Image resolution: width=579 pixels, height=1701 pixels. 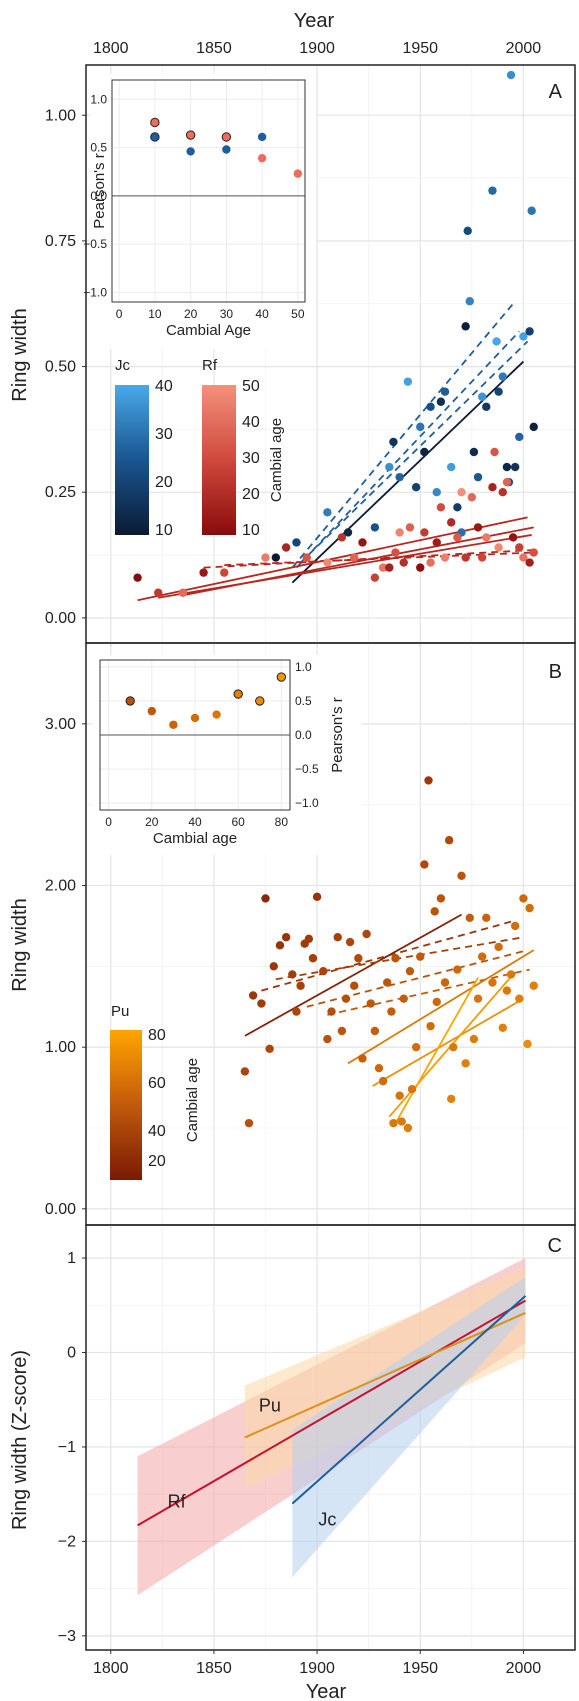 I want to click on bottom-x-tick-label: 1900, so click(x=317, y=1668).